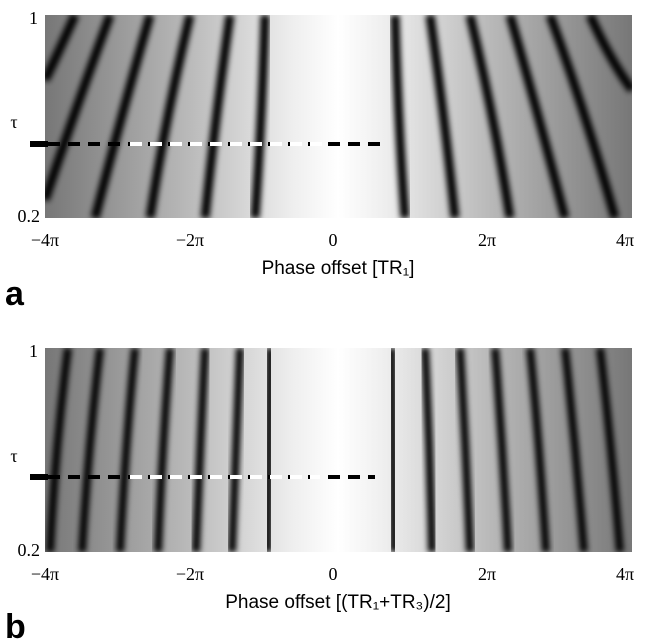 The width and height of the screenshot is (645, 643). I want to click on x-axis-label: Phase offset [(TR₁+TR₃)/2], so click(338, 602).